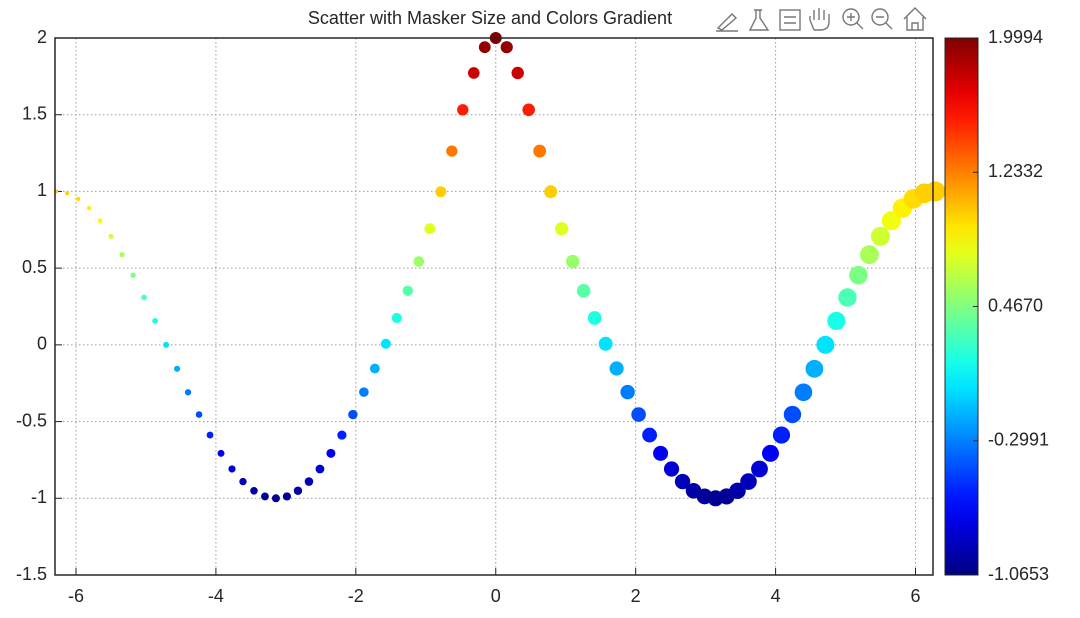 The width and height of the screenshot is (1080, 618). What do you see at coordinates (915, 19) in the screenshot?
I see `tool-home` at bounding box center [915, 19].